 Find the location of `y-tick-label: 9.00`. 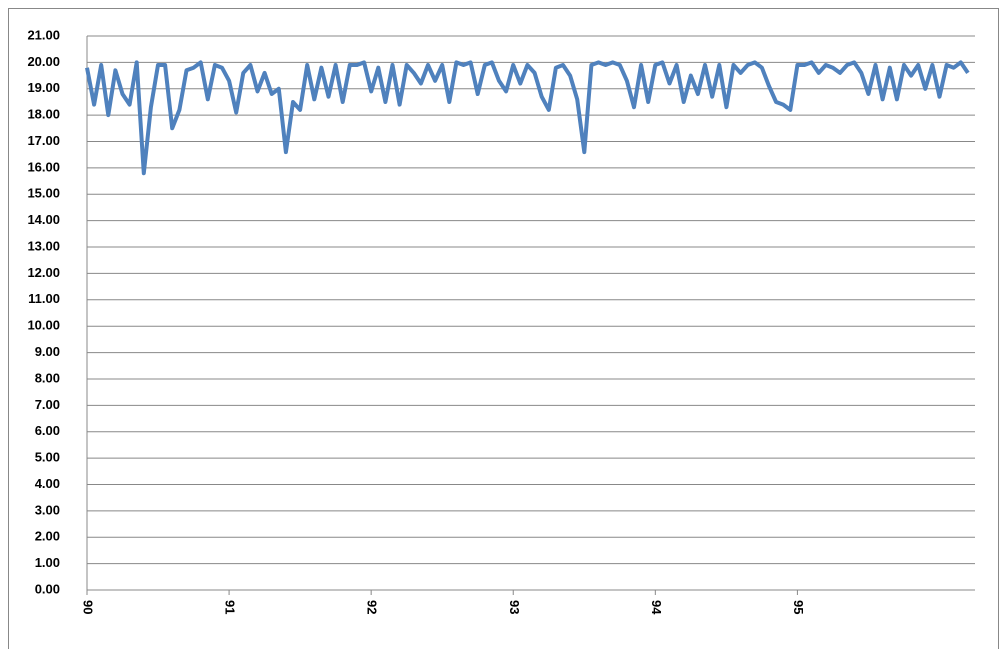

y-tick-label: 9.00 is located at coordinates (47, 351).